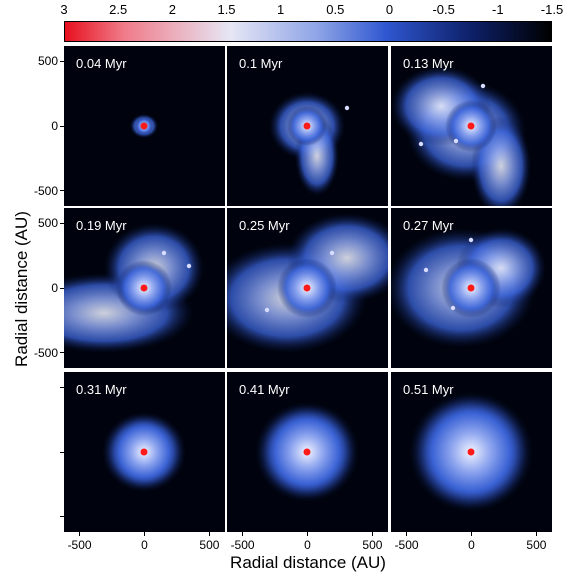 This screenshot has width=574, height=574. What do you see at coordinates (443, 9) in the screenshot?
I see `colorbar-tick: -0.5` at bounding box center [443, 9].